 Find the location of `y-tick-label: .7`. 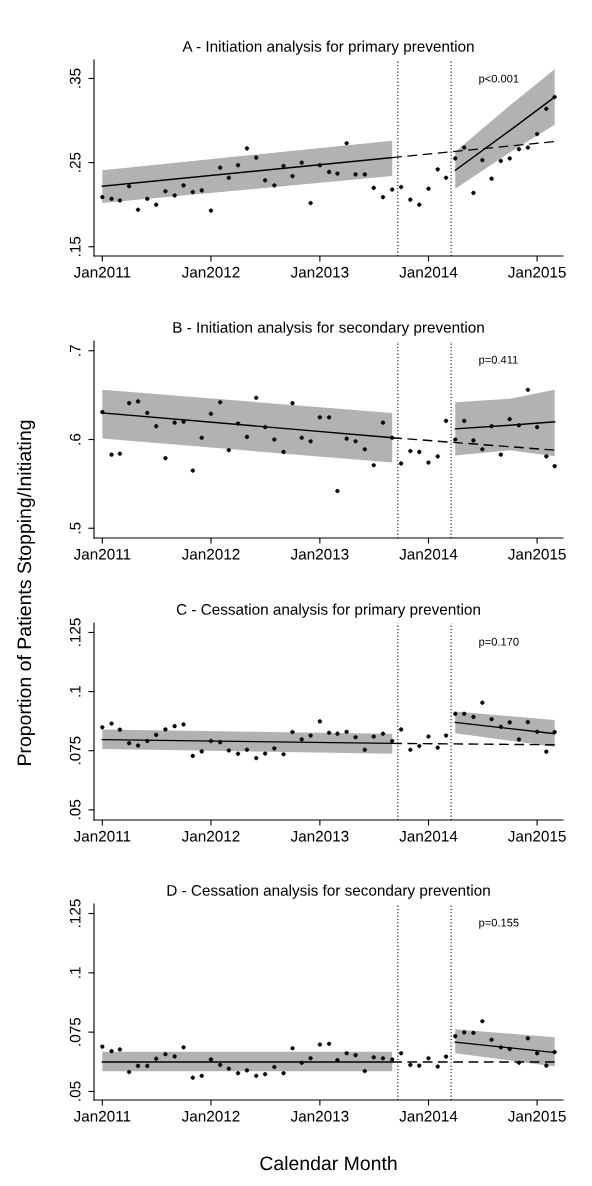

y-tick-label: .7 is located at coordinates (75, 350).